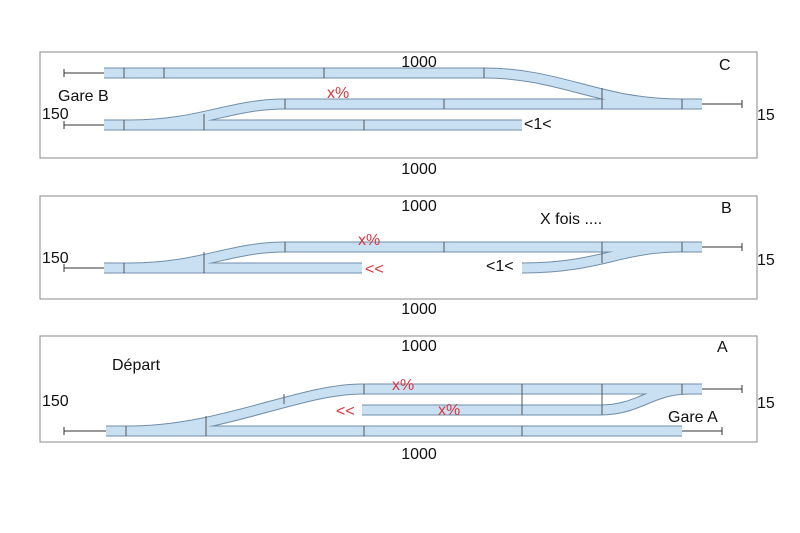 This screenshot has height=533, width=800. I want to click on panel-label: A, so click(722, 347).